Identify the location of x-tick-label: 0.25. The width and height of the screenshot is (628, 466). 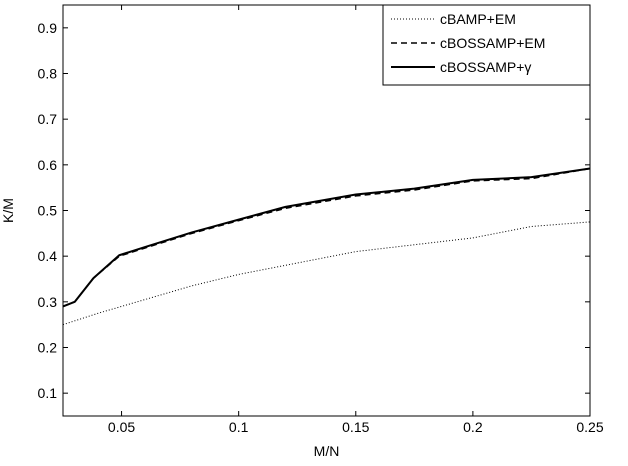
(589, 427).